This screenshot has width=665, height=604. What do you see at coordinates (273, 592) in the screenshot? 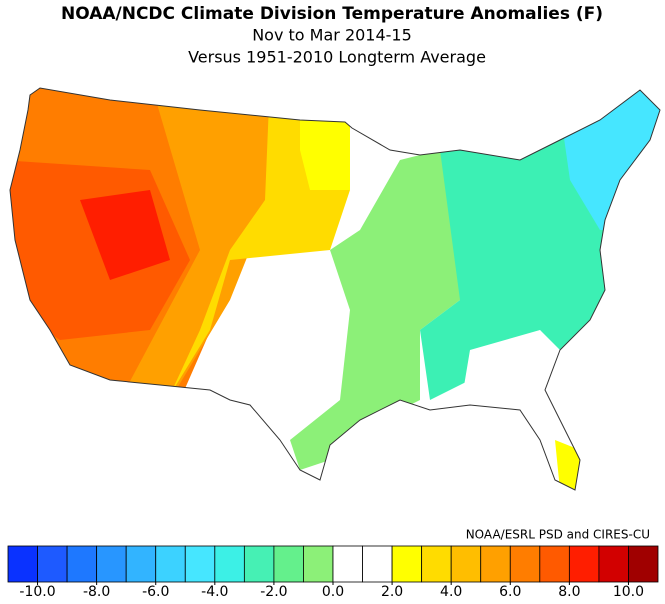
I see `colorbar-label: -2.0` at bounding box center [273, 592].